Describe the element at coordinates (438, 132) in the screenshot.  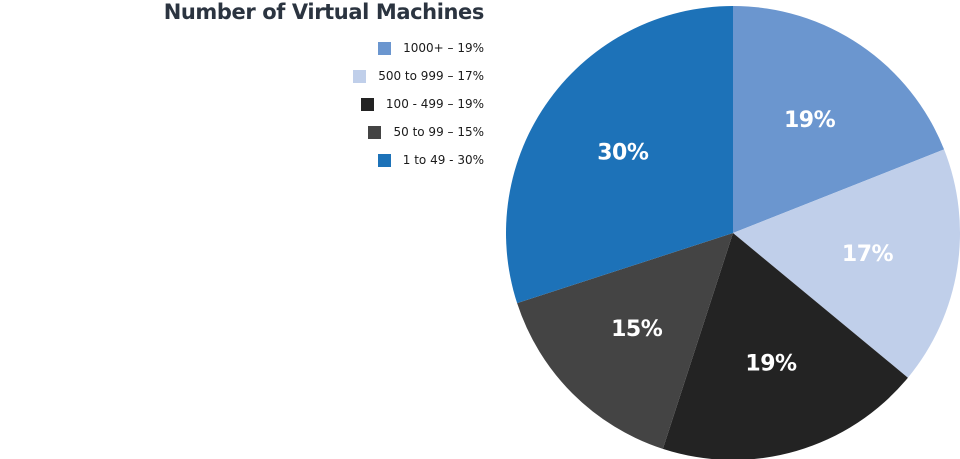
I see `legend-label: 50 to 99 – 15%` at that location.